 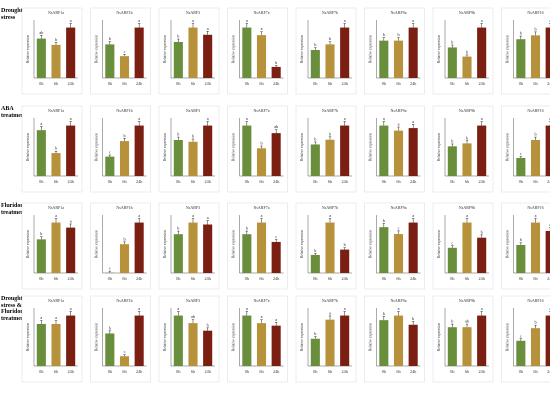 I want to click on panel-title: NsARF7a, so click(x=261, y=12).